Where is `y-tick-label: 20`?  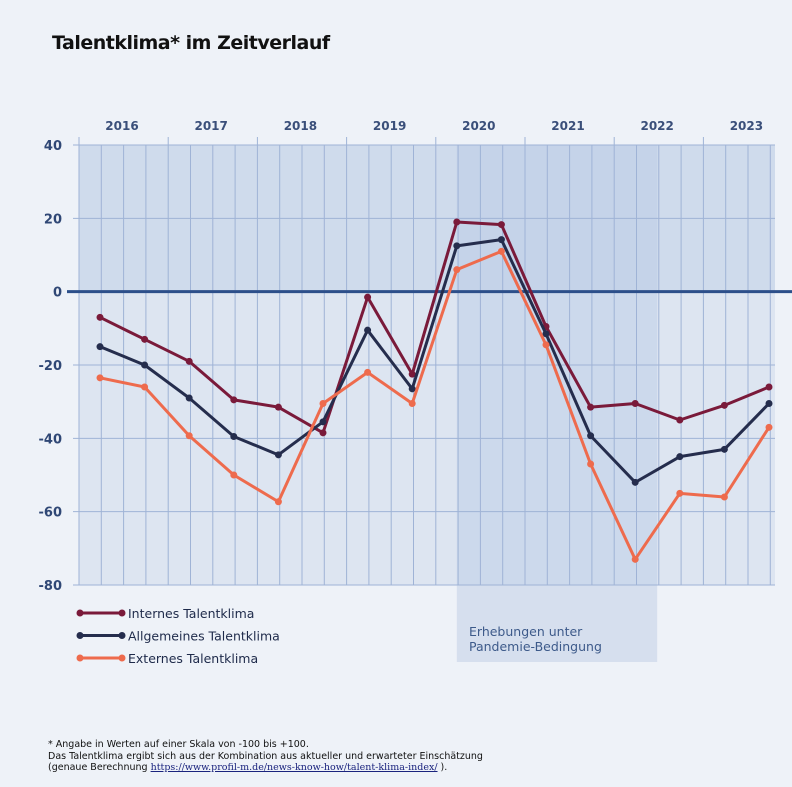
y-tick-label: 20 is located at coordinates (53, 219).